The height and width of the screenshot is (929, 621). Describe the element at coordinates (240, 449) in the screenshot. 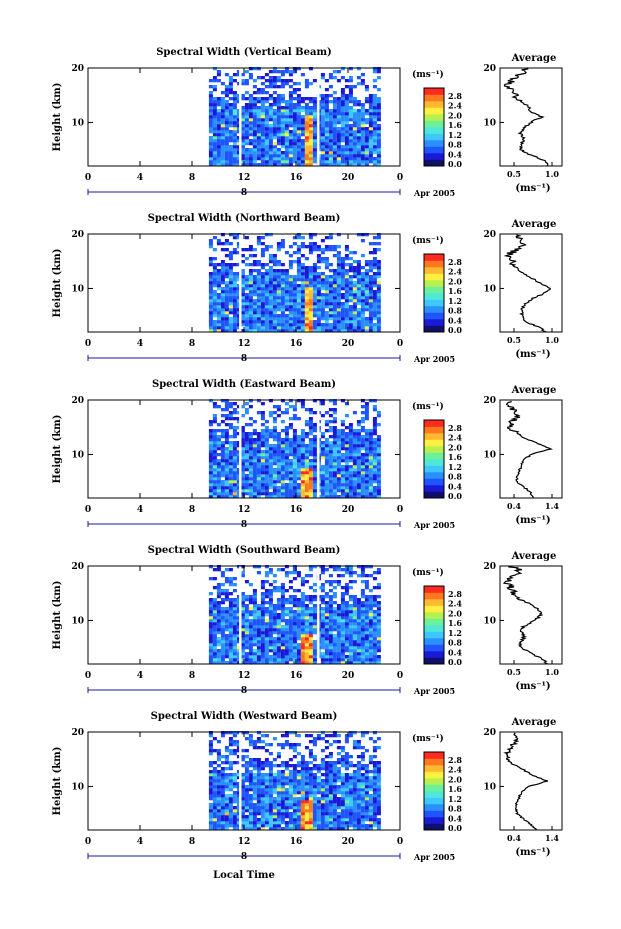

I see `data-gap` at that location.